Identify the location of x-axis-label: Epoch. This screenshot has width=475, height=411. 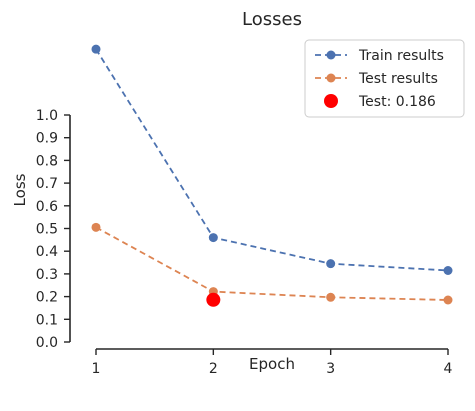
(272, 364).